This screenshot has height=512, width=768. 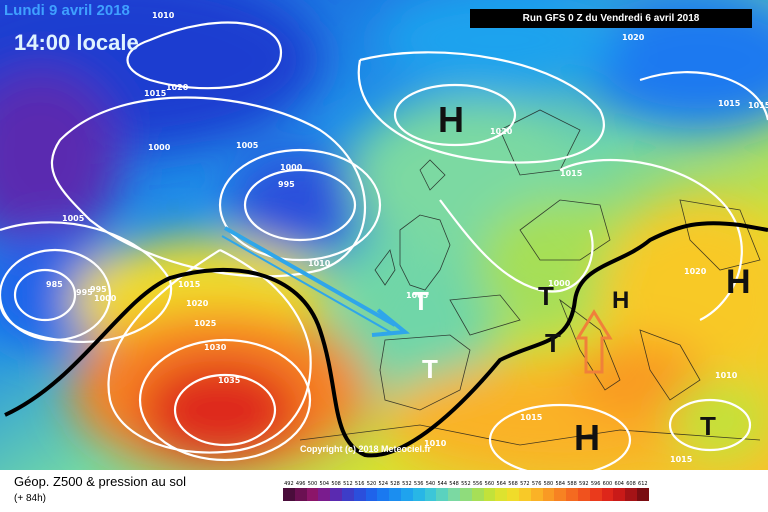 What do you see at coordinates (560, 490) in the screenshot?
I see `scale-cell: 584` at bounding box center [560, 490].